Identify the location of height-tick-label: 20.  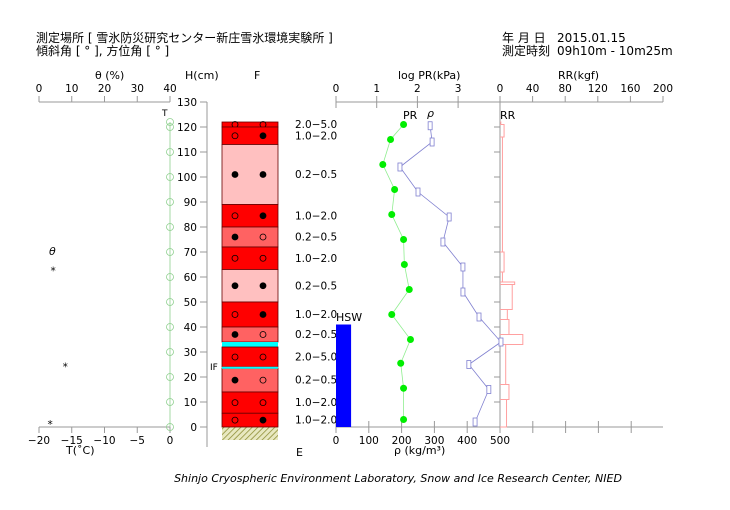
(190, 378).